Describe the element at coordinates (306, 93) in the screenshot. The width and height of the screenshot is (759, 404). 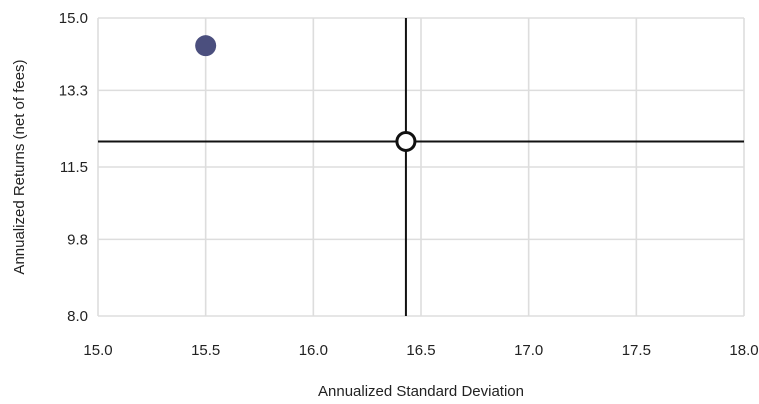
I see `data-points` at that location.